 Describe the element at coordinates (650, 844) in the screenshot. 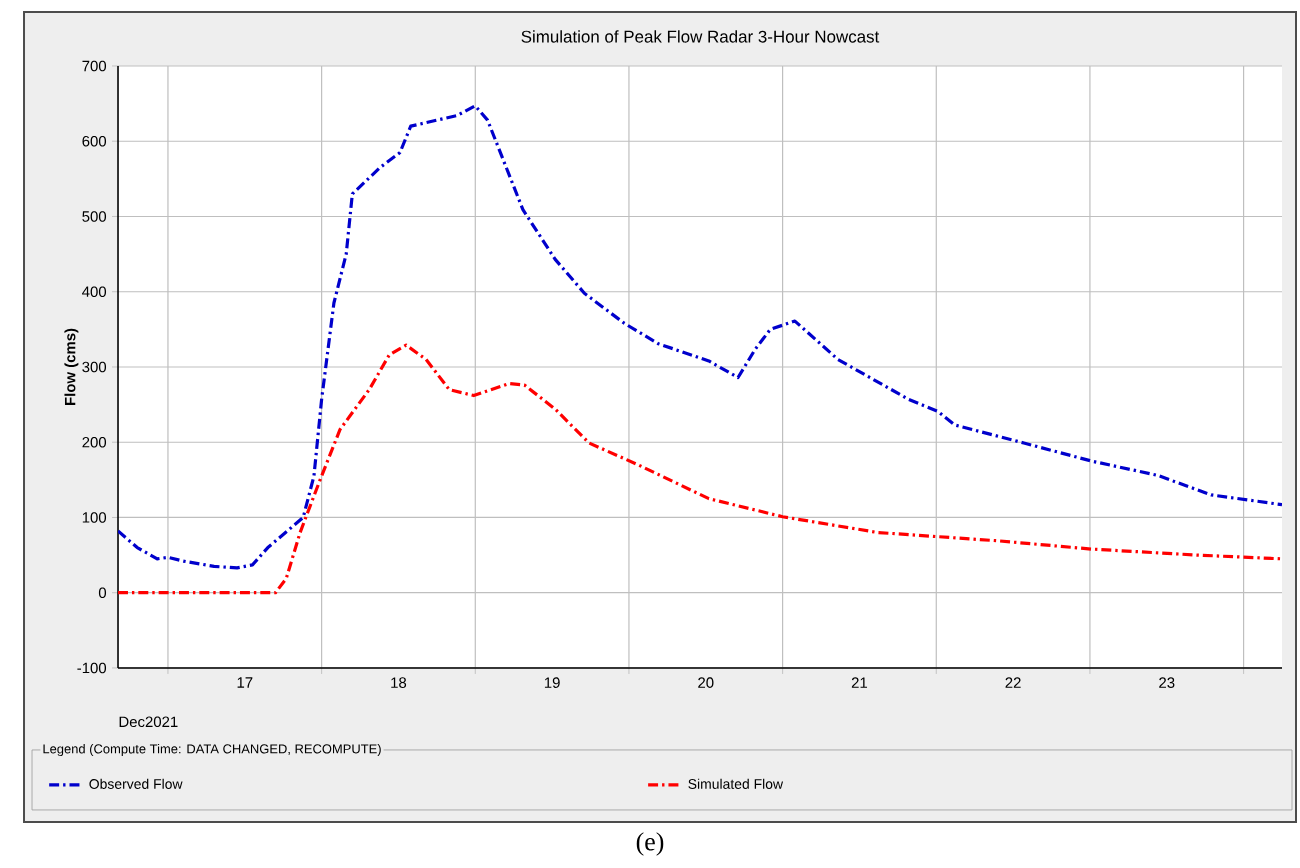

I see `text: (e)` at that location.